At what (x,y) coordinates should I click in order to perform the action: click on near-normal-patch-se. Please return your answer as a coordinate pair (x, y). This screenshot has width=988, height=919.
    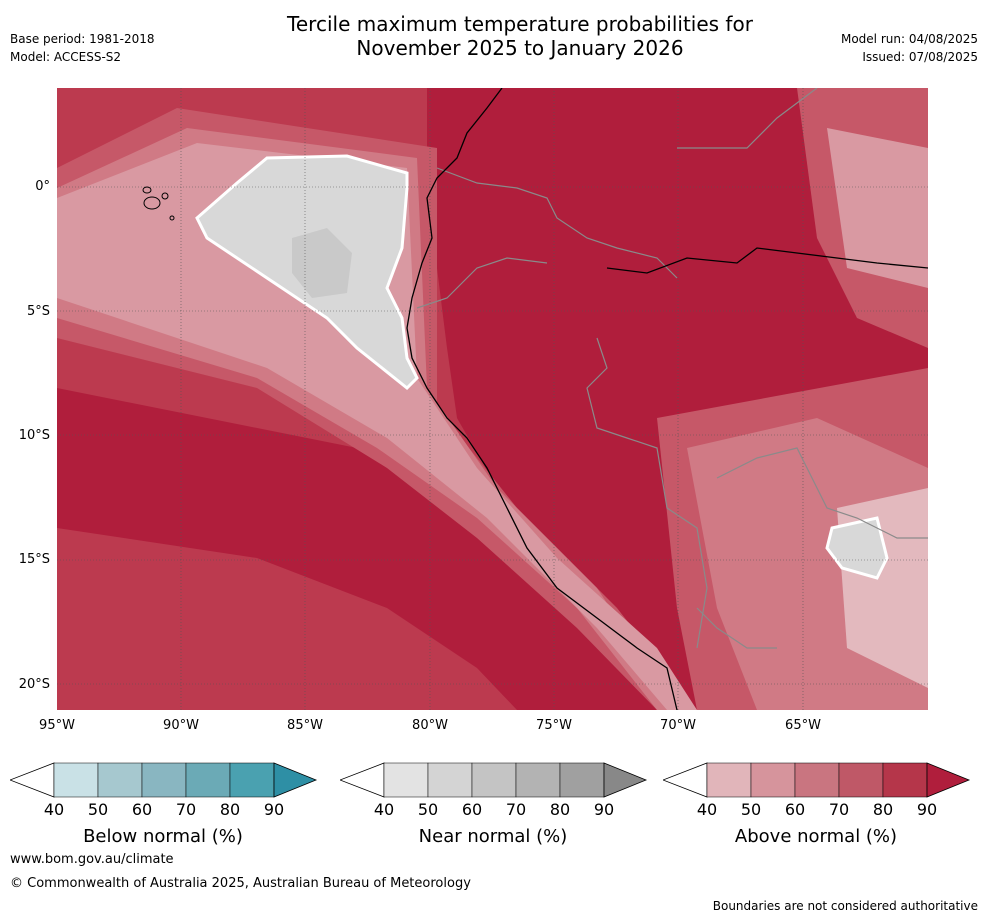
    Looking at the image, I should click on (857, 548).